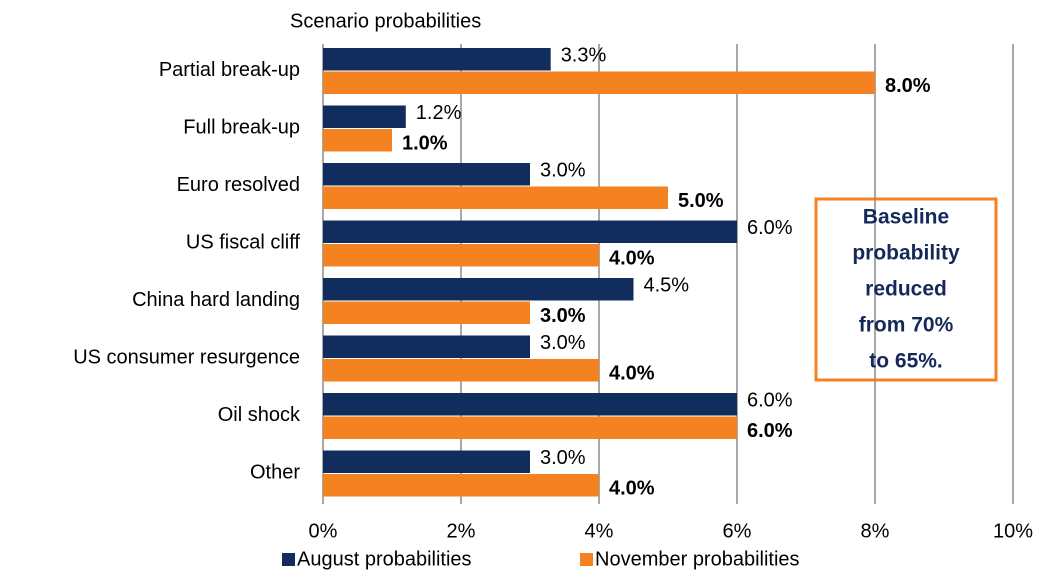 This screenshot has height=576, width=1041. Describe the element at coordinates (425, 143) in the screenshot. I see `value-label: 1.0%` at that location.